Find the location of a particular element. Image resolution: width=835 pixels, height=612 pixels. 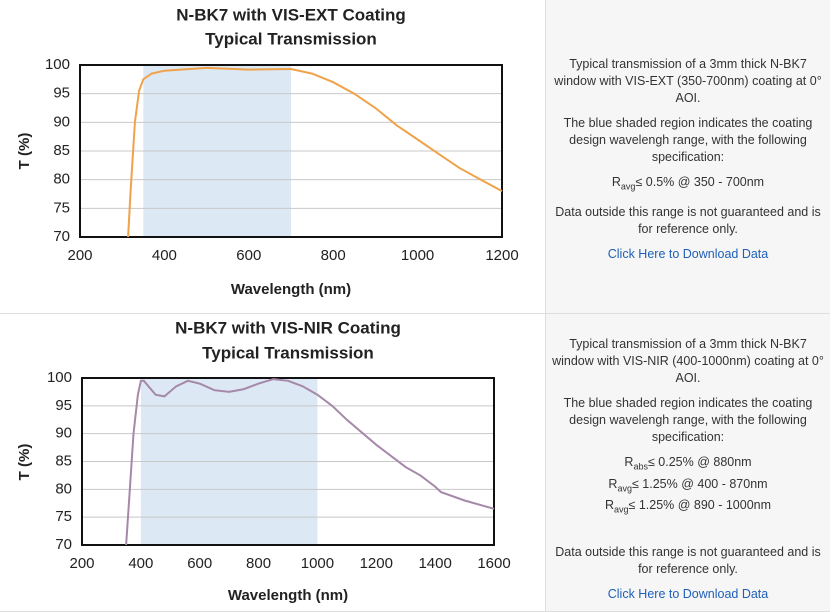

spec: Ravg≤ 0.5% @ 350 - 700nm is located at coordinates (688, 185).